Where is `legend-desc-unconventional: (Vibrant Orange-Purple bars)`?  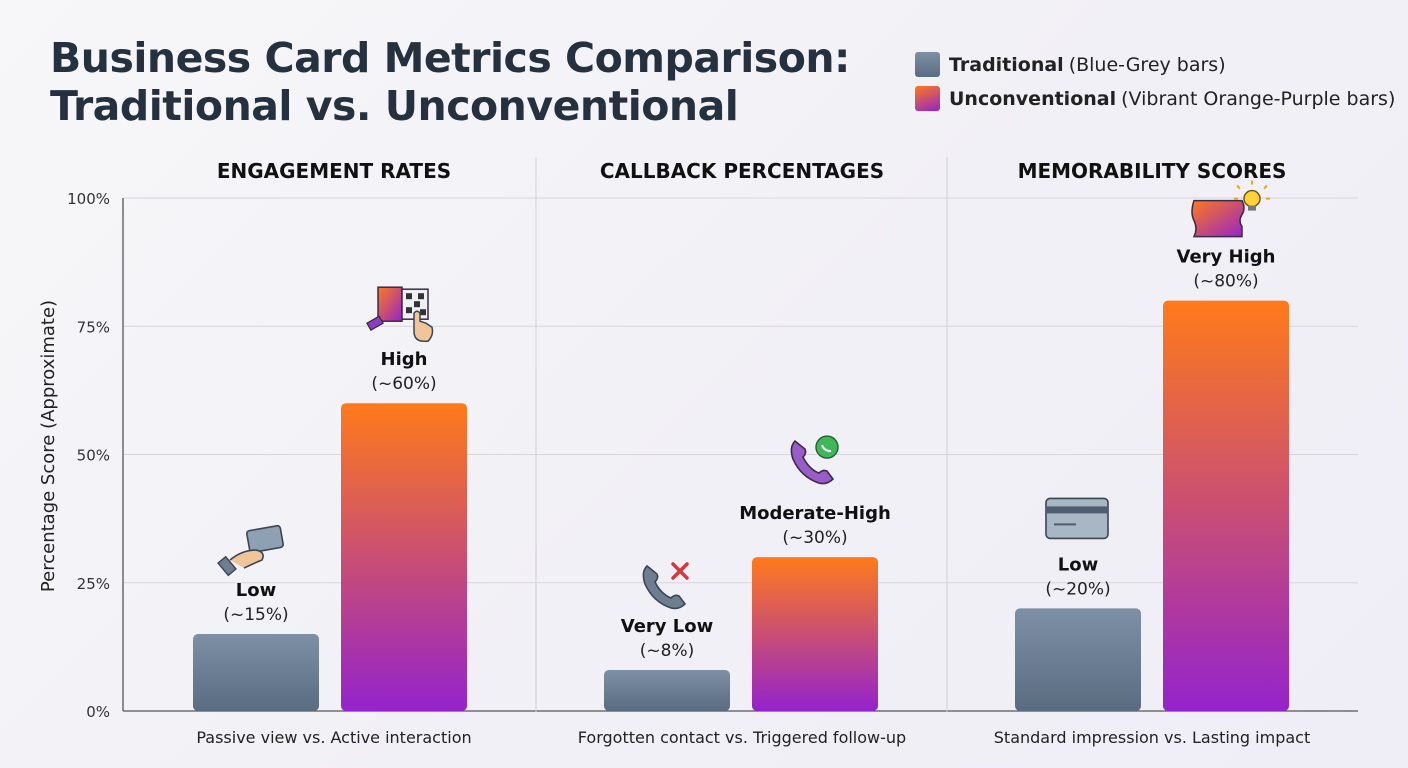 legend-desc-unconventional: (Vibrant Orange-Purple bars) is located at coordinates (1258, 98).